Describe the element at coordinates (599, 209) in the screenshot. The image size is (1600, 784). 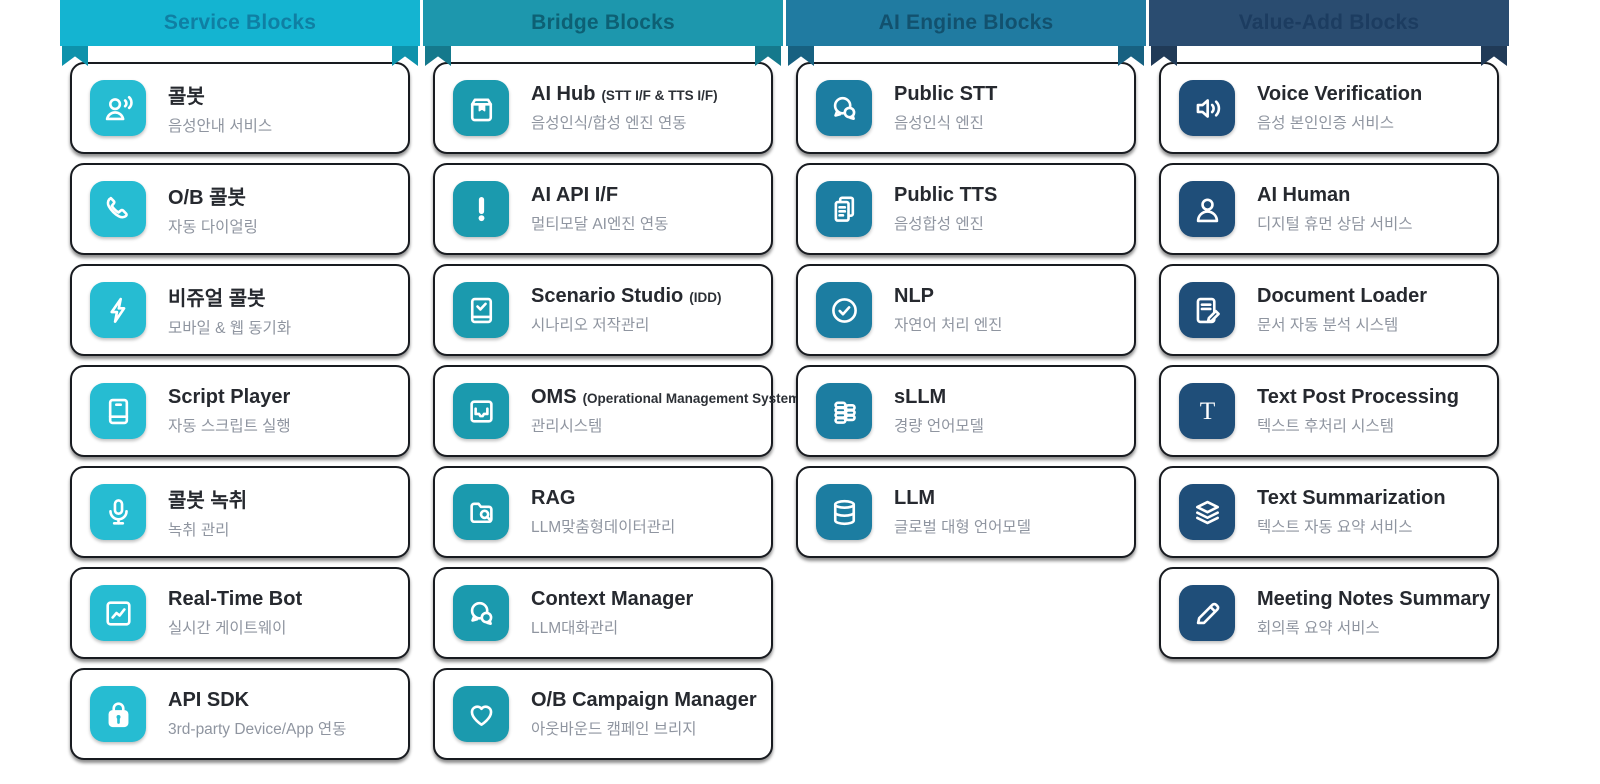
I see `card-texts: AI API I/F 멀티모달 AI엔진 연동` at that location.